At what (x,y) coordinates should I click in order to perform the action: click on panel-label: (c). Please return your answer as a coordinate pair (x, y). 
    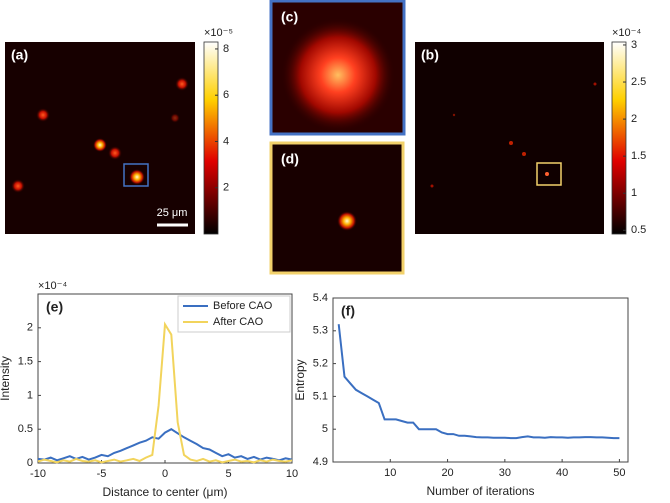
    Looking at the image, I should click on (289, 17).